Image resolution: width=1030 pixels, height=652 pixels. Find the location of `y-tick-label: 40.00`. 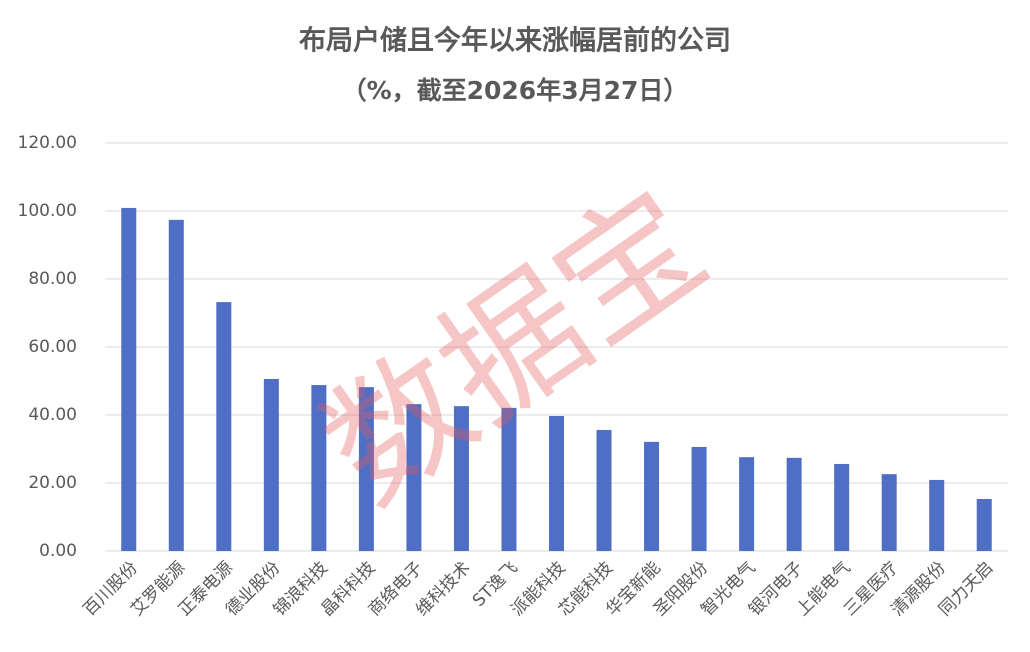

y-tick-label: 40.00 is located at coordinates (52, 415).